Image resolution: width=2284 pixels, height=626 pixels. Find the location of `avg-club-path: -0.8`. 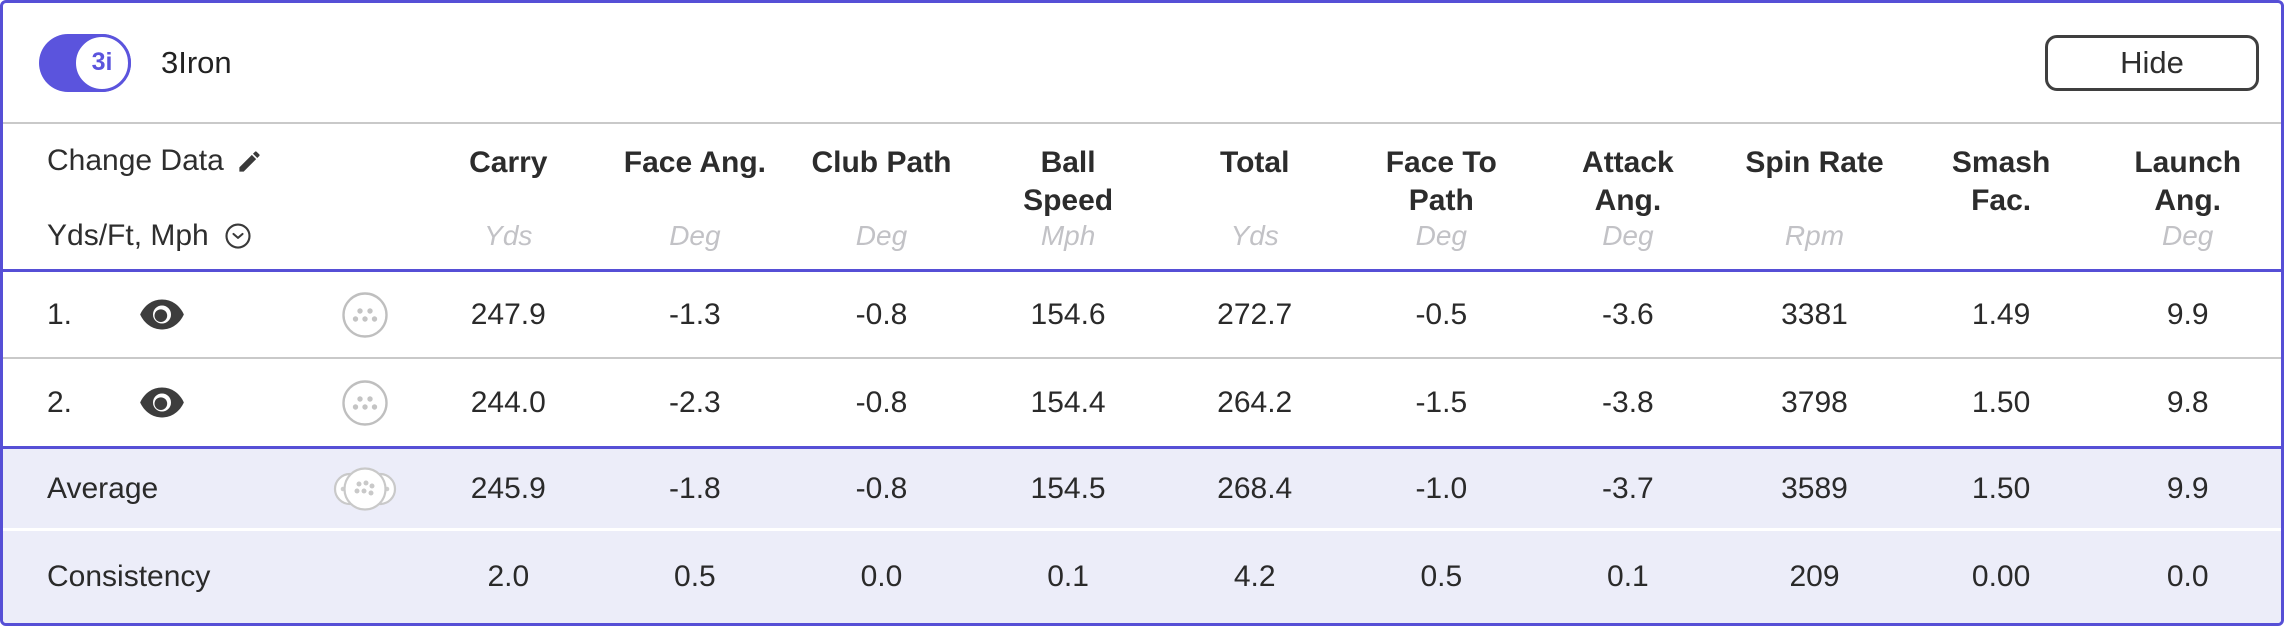

avg-club-path: -0.8 is located at coordinates (881, 488).